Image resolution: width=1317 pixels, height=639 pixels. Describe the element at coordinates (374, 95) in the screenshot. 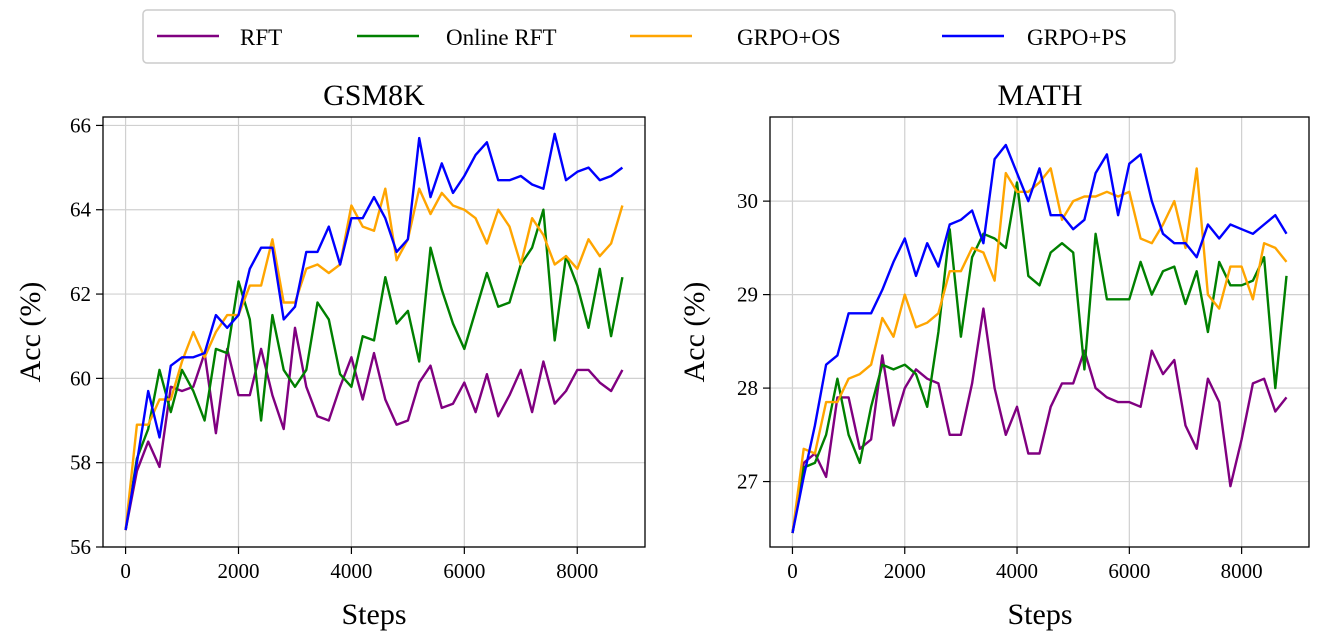

I see `chart-title-gsm8k: GSM8K` at that location.